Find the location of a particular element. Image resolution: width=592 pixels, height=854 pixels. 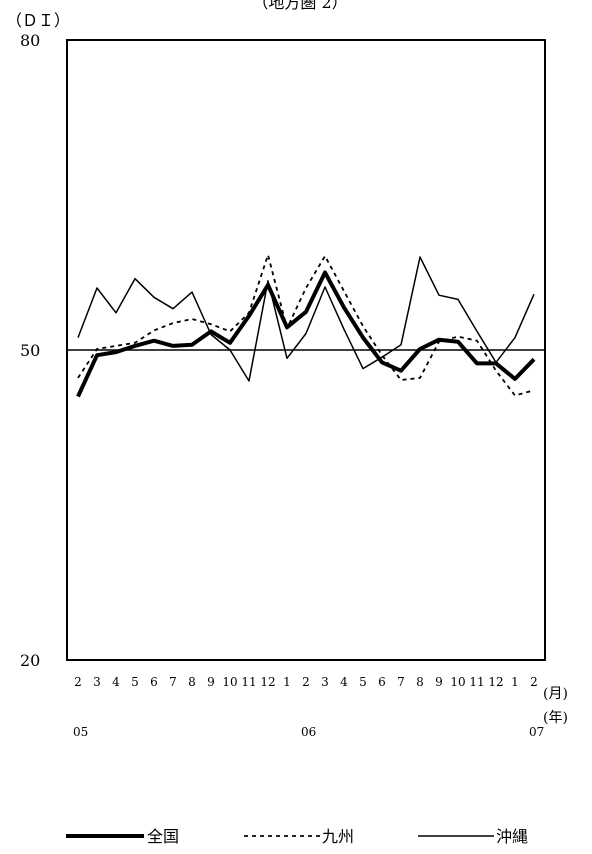

legend-label: 沖縄 is located at coordinates (512, 836).